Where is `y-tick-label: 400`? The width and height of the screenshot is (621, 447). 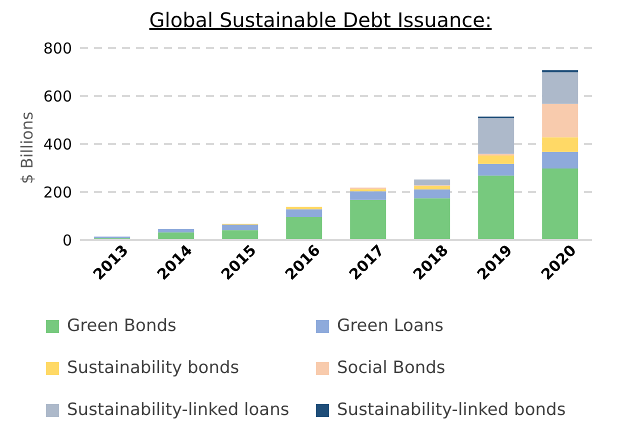 y-tick-label: 400 is located at coordinates (57, 144).